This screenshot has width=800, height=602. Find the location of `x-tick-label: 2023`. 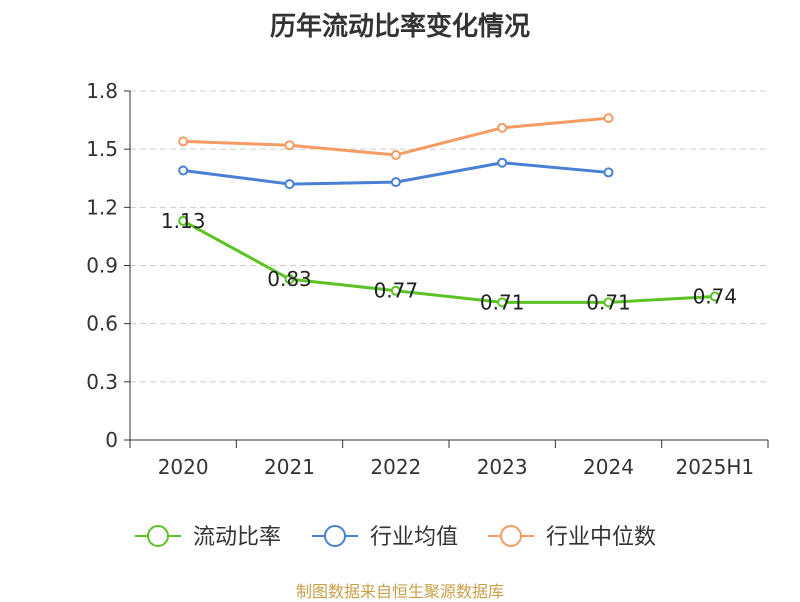

x-tick-label: 2023 is located at coordinates (502, 467).